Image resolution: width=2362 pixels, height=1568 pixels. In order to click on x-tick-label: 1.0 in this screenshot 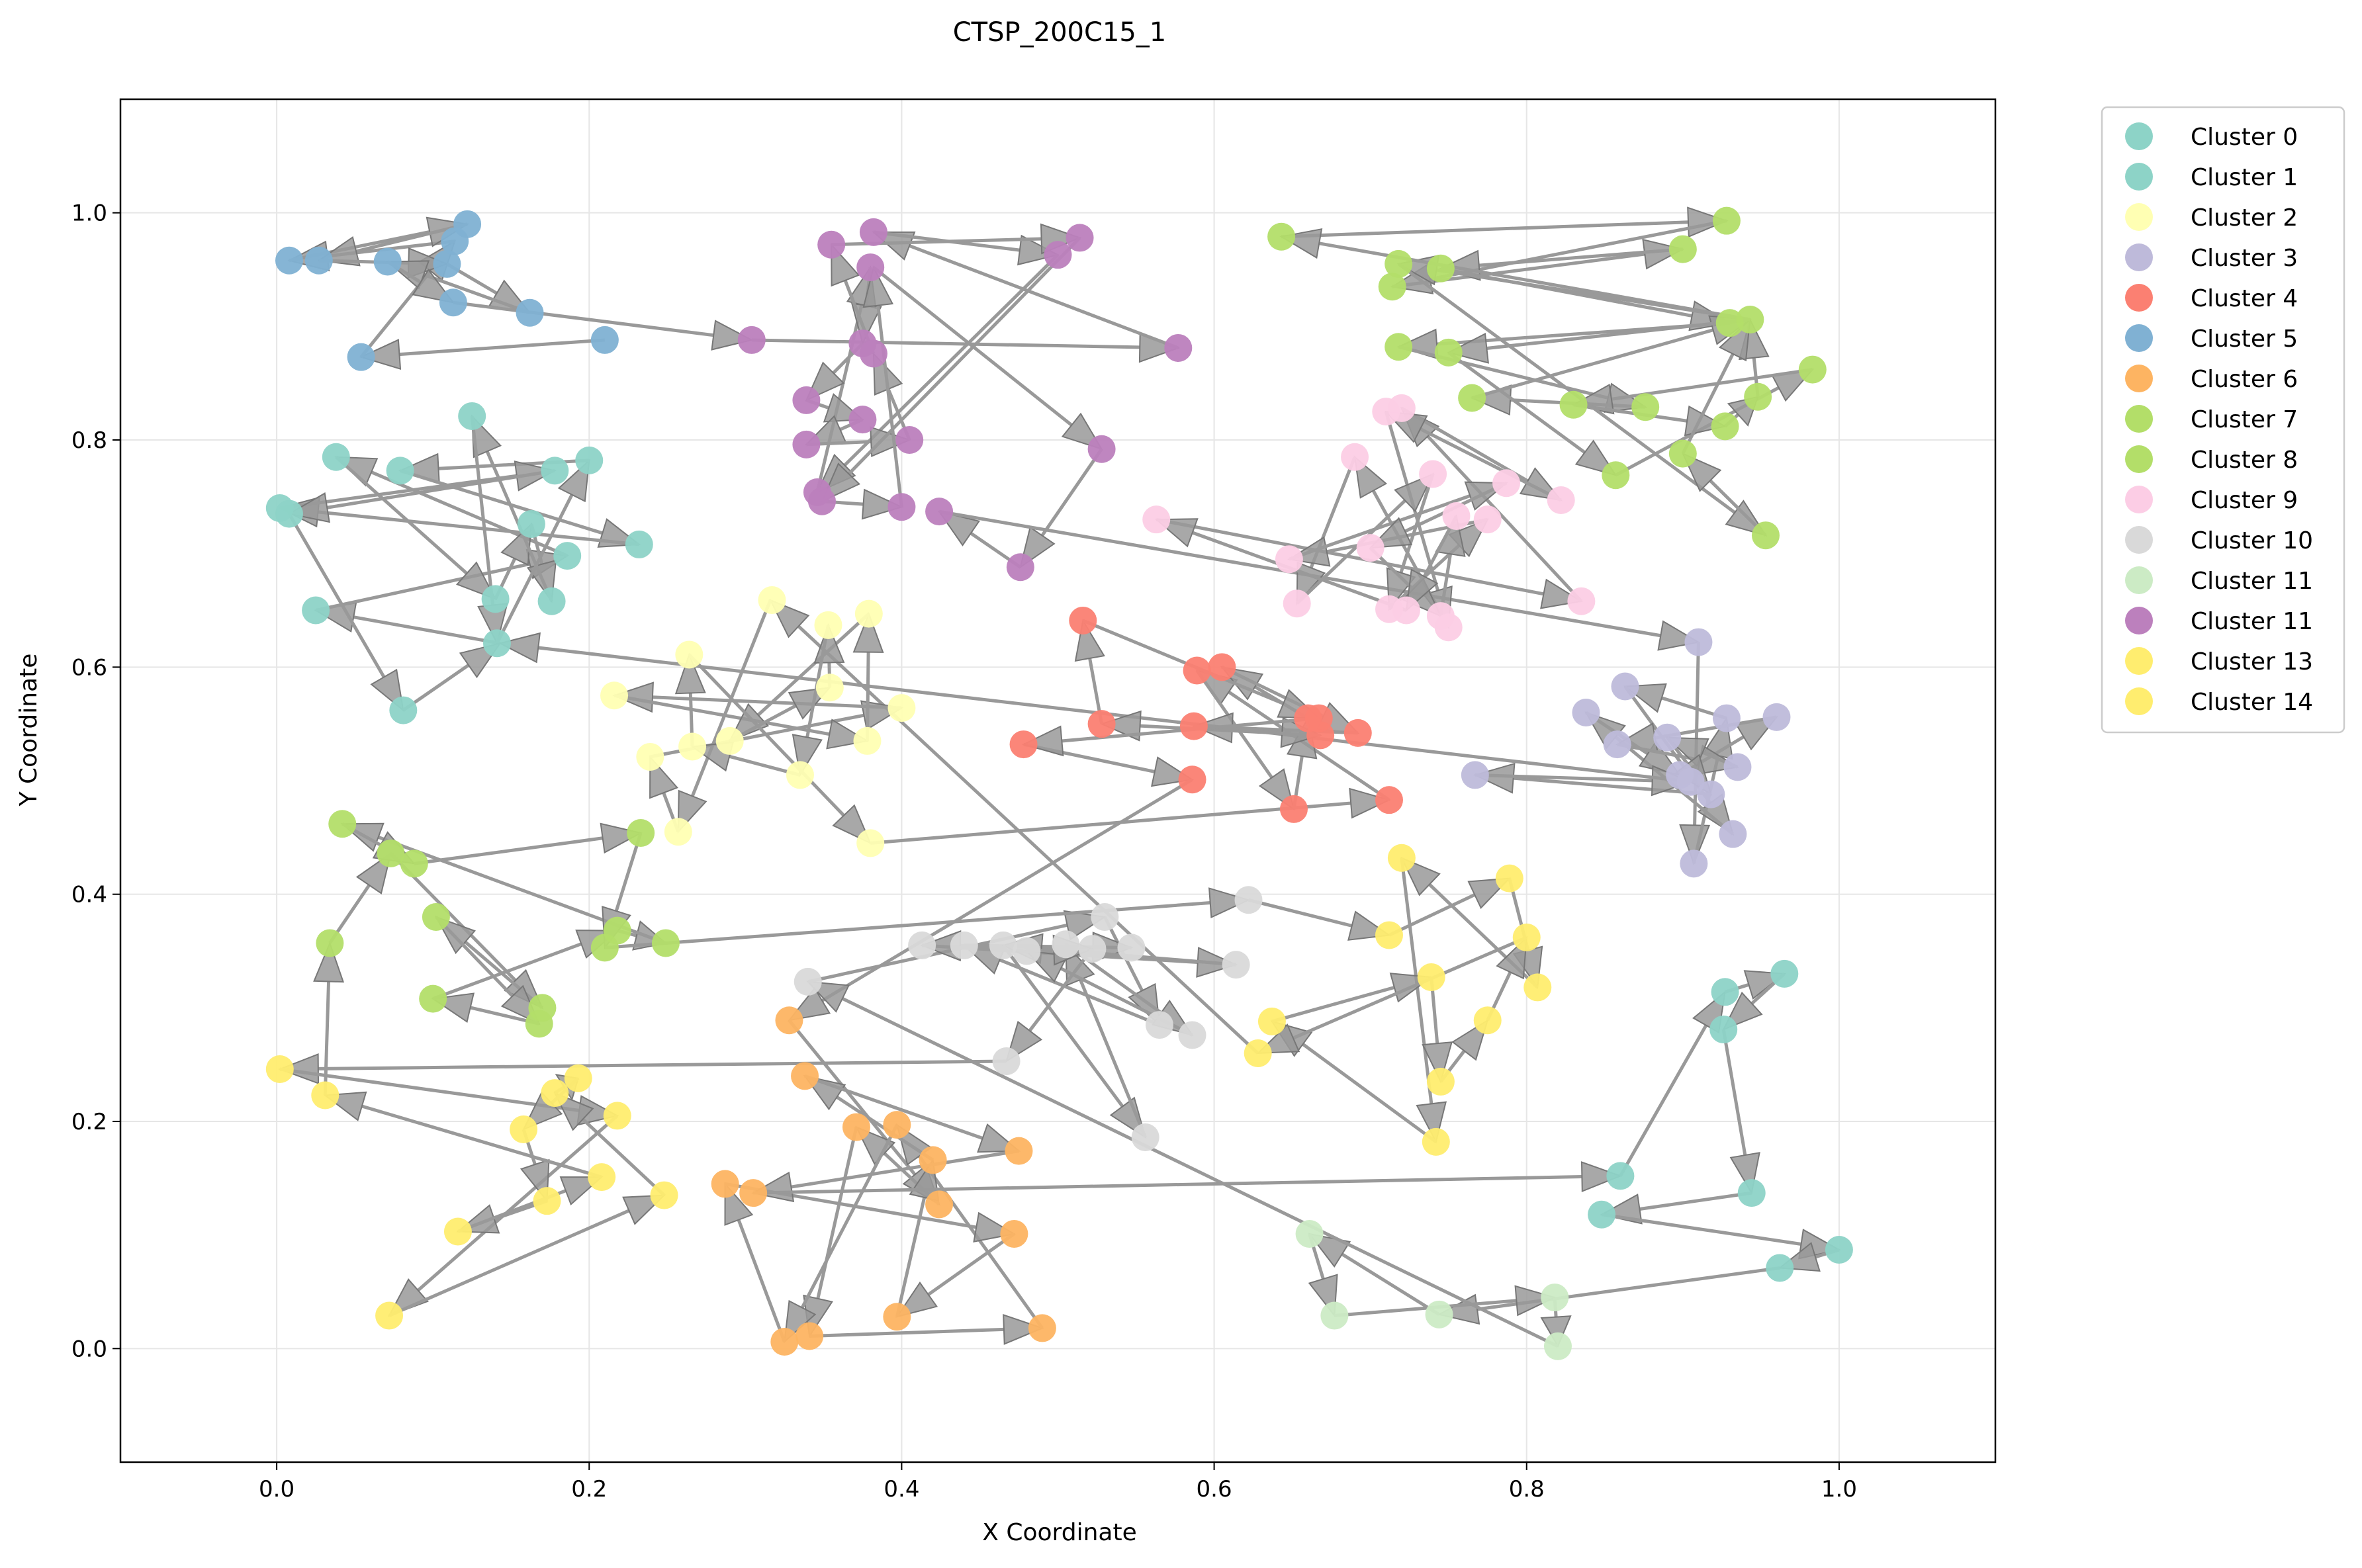, I will do `click(1839, 1490)`.